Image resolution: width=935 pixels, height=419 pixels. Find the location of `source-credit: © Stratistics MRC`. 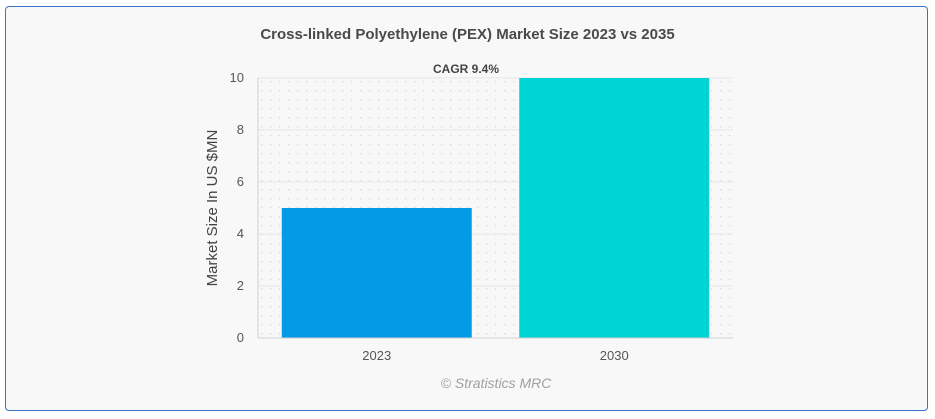

source-credit: © Stratistics MRC is located at coordinates (497, 383).